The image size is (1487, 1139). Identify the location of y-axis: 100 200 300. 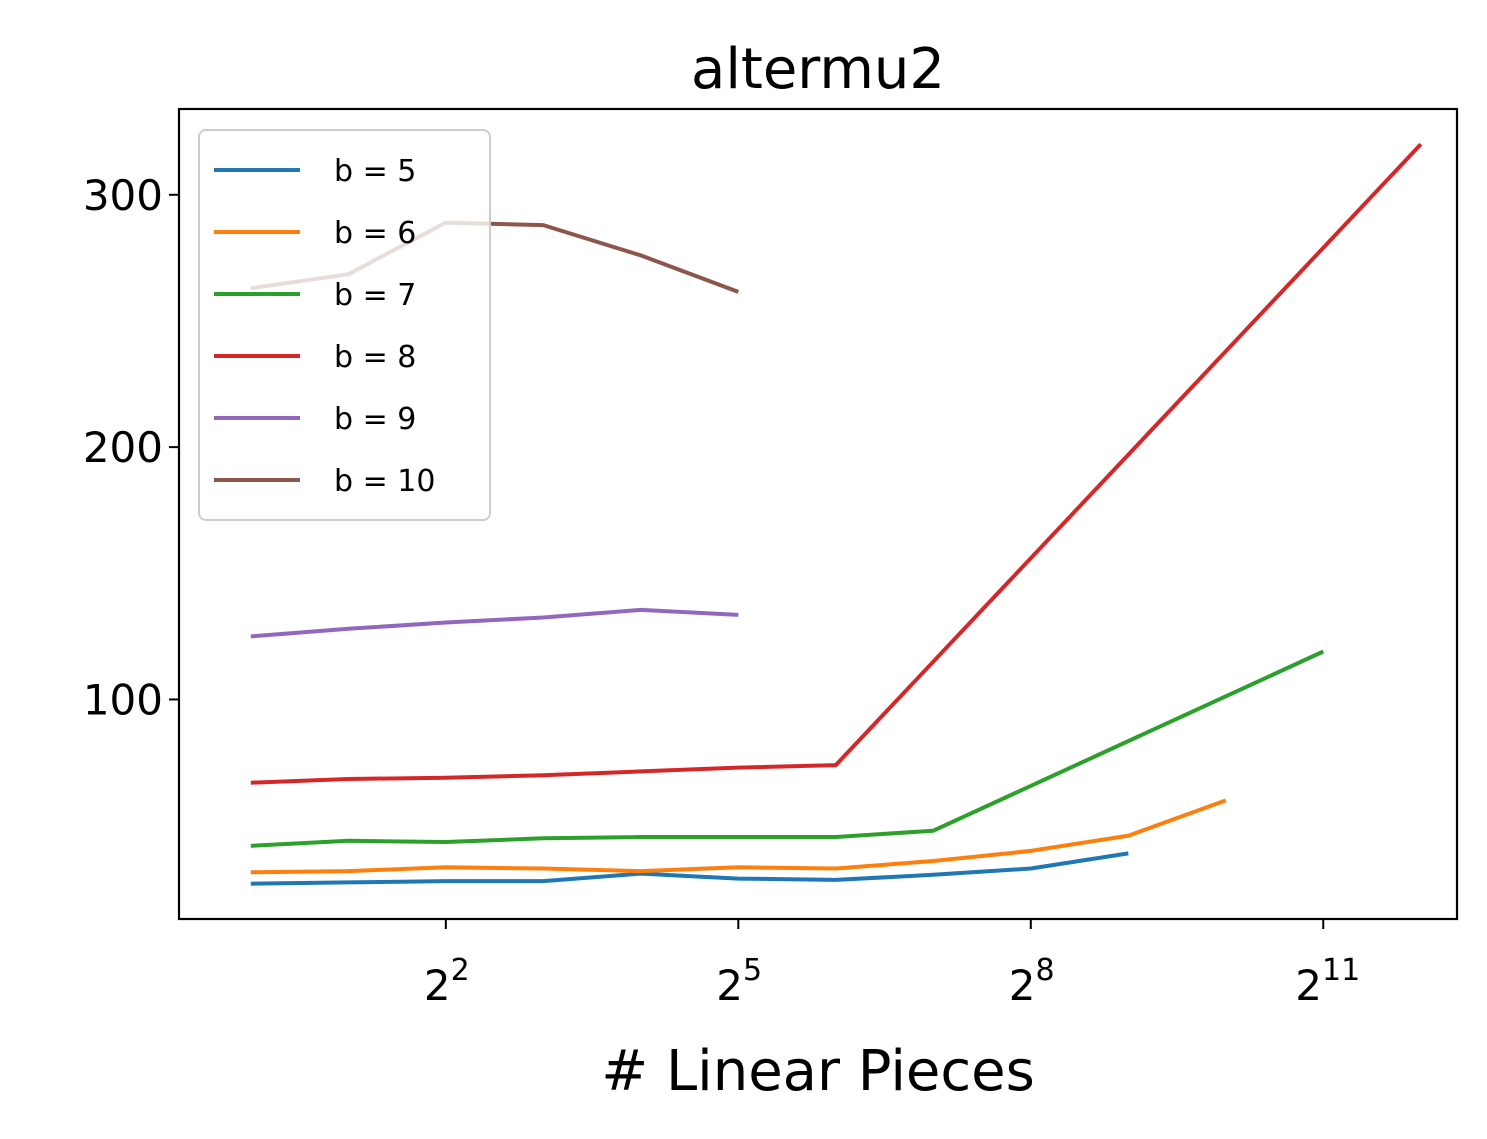
(131, 447).